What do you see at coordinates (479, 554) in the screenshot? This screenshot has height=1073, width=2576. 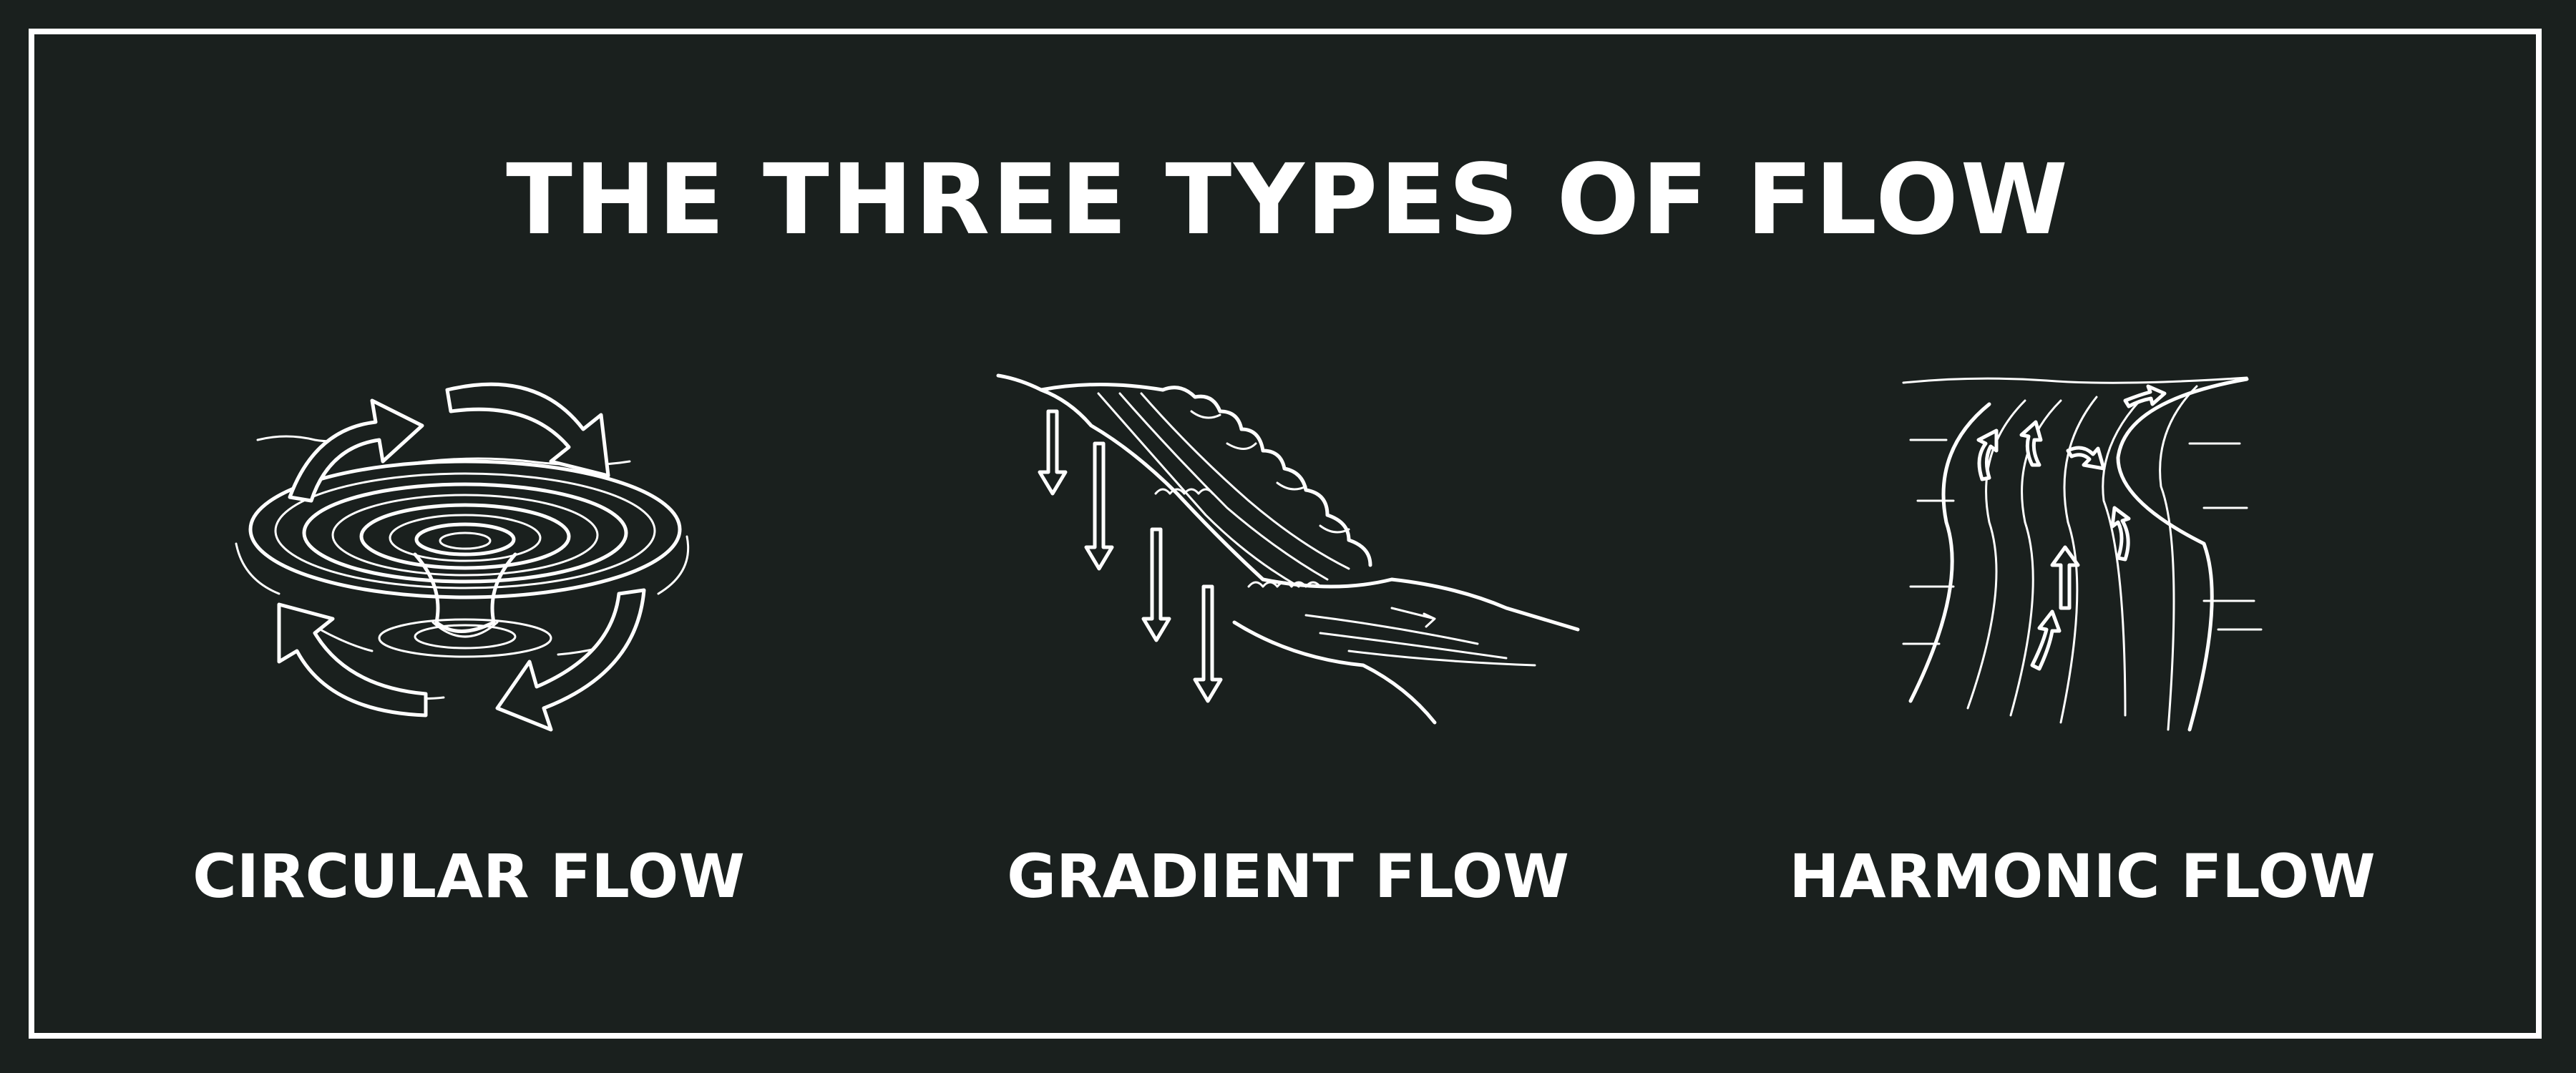 I see `whirlpool-icon` at bounding box center [479, 554].